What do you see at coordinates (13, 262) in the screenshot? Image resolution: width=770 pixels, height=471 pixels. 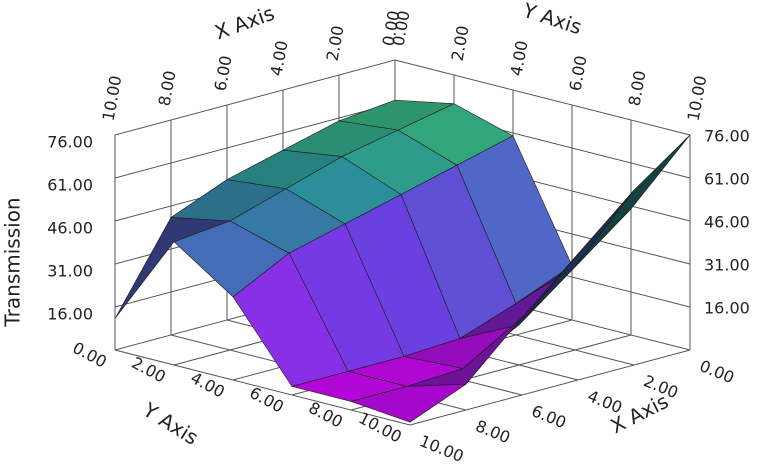 I see `z-axis-title: Transmission` at bounding box center [13, 262].